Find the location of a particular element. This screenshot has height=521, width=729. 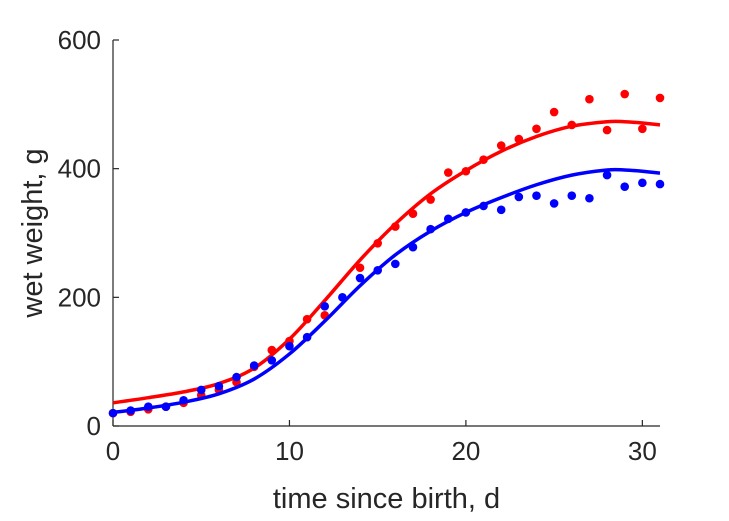

x-tick-label: 20 is located at coordinates (465, 451).